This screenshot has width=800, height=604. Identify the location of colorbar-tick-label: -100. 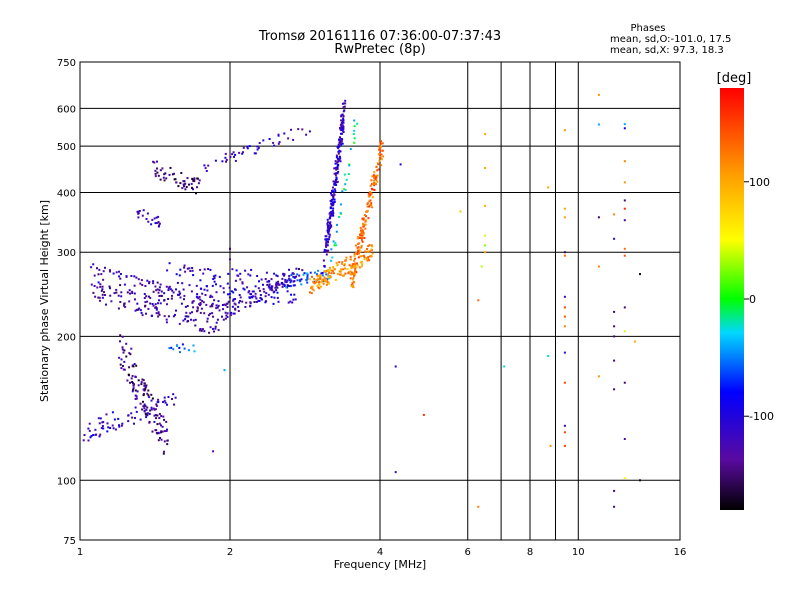
(761, 416).